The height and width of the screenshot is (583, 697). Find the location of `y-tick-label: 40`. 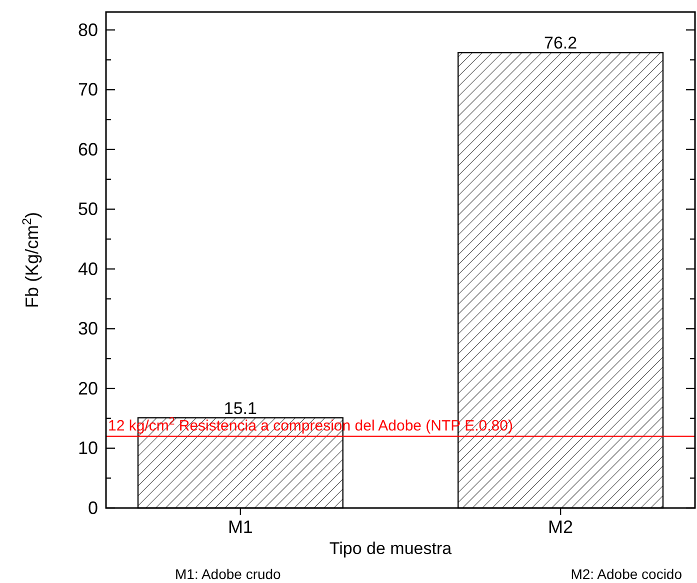

y-tick-label: 40 is located at coordinates (88, 268).